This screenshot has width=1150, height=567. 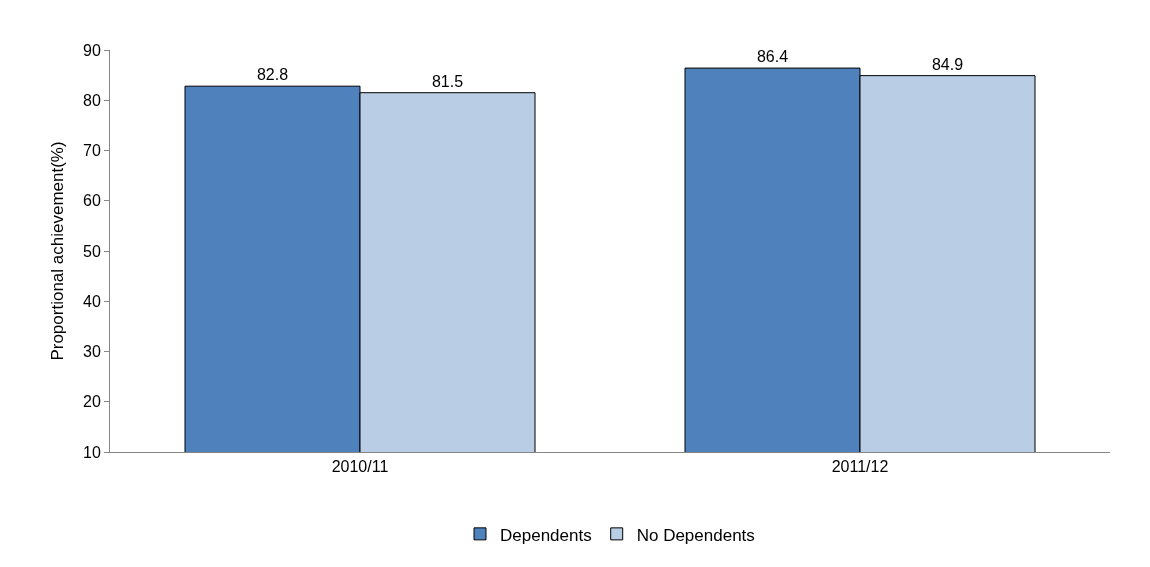 I want to click on y-tick-label: 40, so click(x=92, y=301).